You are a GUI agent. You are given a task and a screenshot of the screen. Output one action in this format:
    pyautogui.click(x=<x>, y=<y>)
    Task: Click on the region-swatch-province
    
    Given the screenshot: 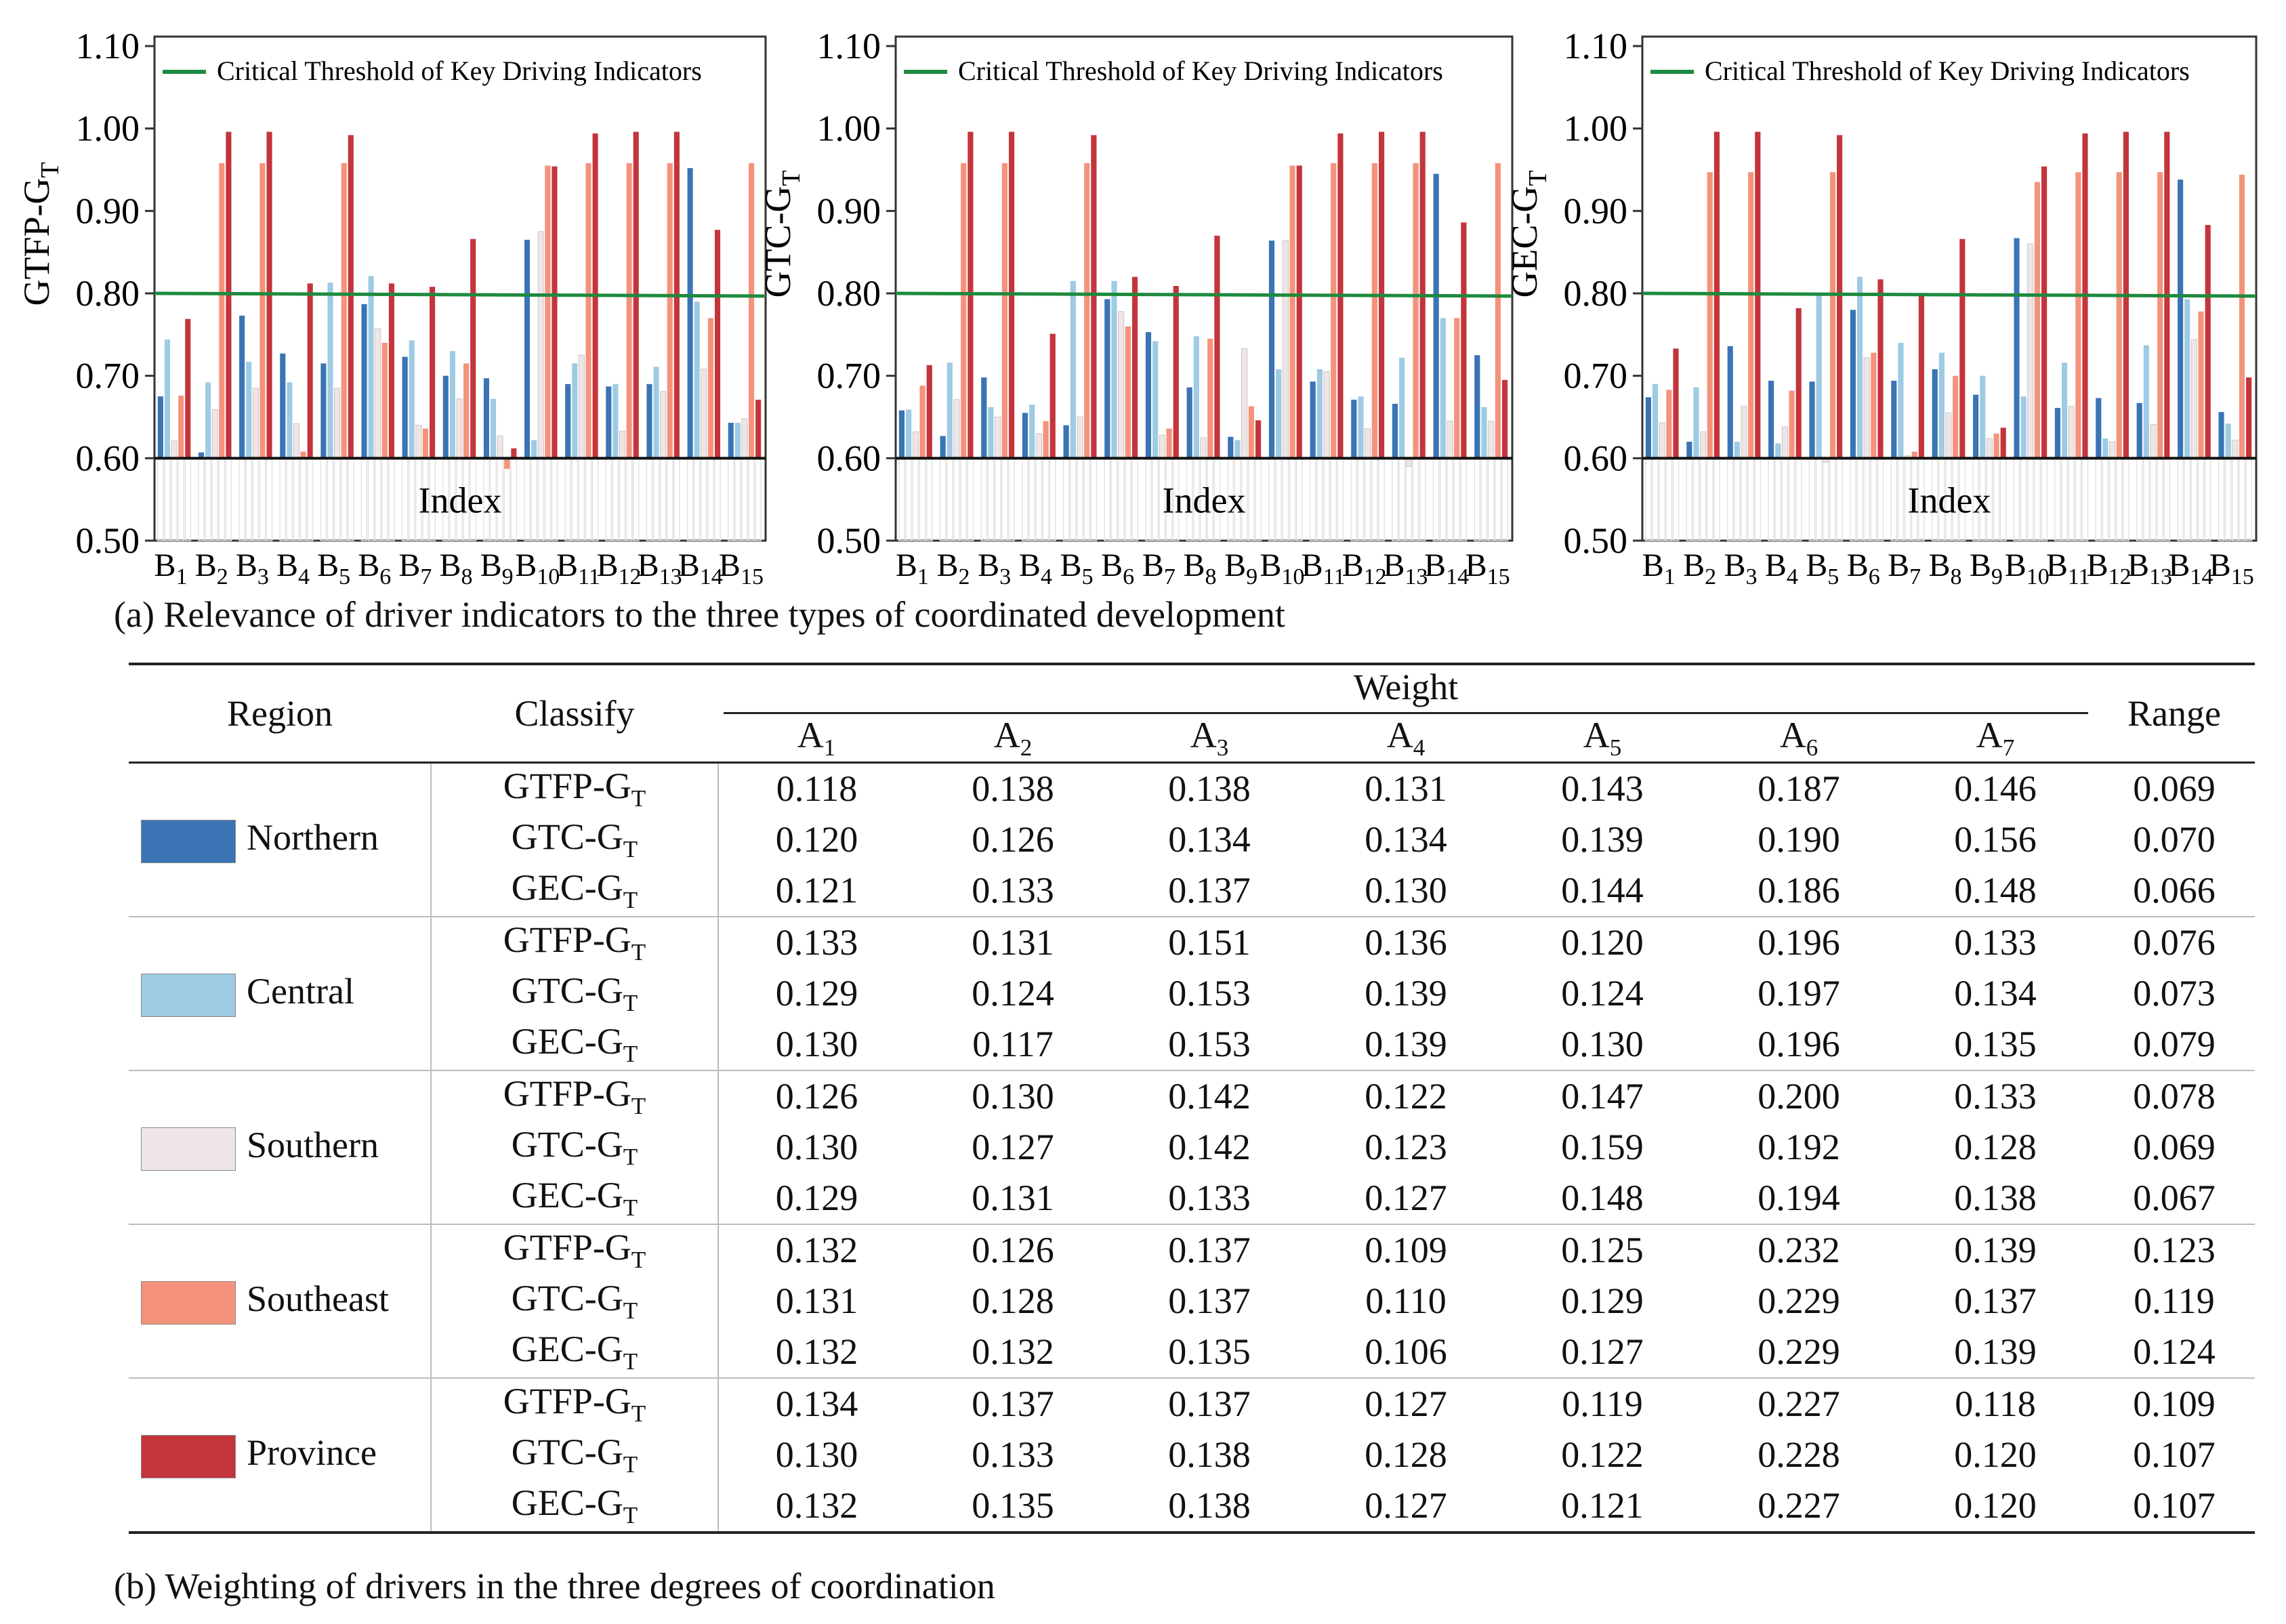 What is the action you would take?
    pyautogui.click(x=189, y=1456)
    